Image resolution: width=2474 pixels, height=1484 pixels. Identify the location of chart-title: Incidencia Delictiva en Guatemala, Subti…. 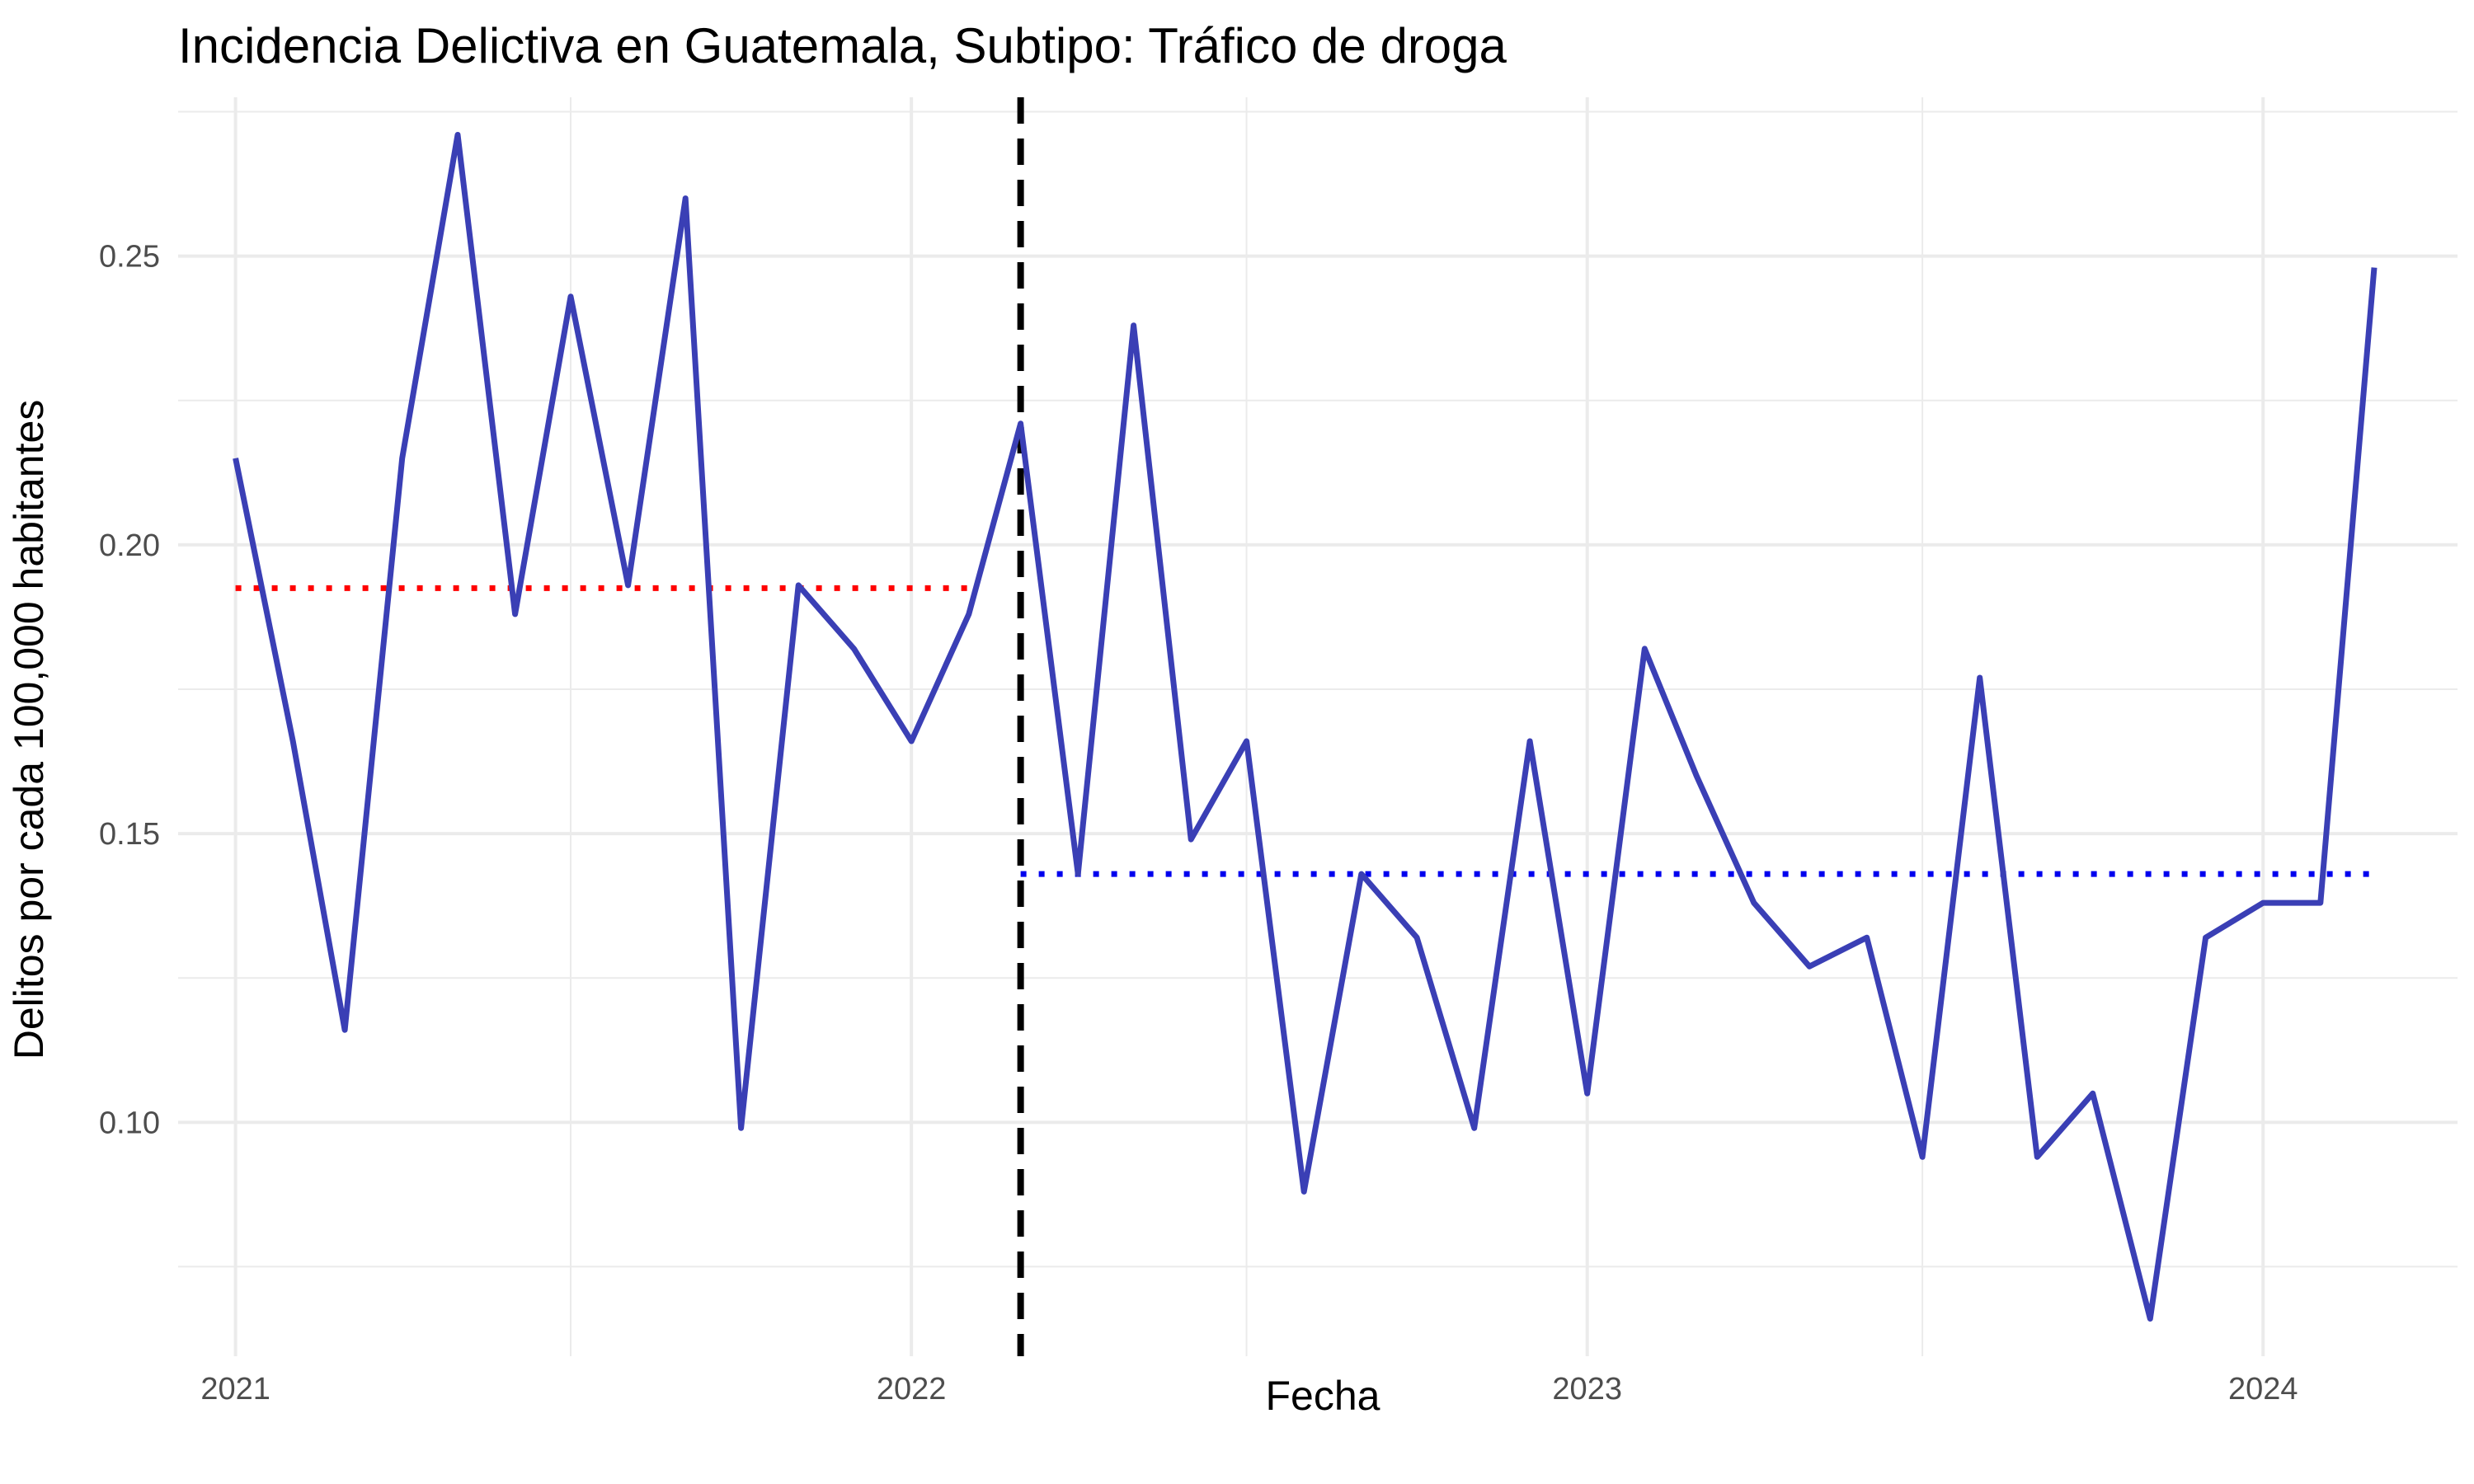
(842, 45).